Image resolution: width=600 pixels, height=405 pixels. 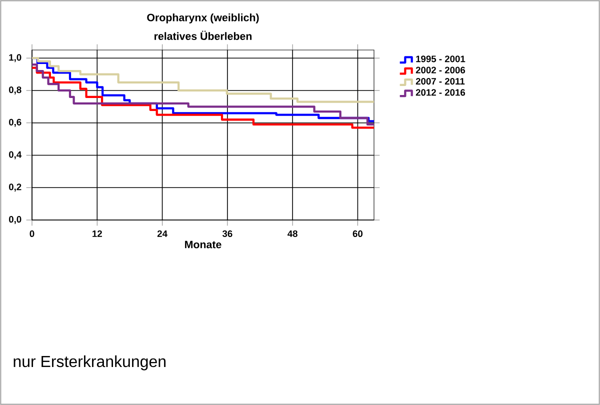 I want to click on x-tick-label: 0, so click(x=32, y=234).